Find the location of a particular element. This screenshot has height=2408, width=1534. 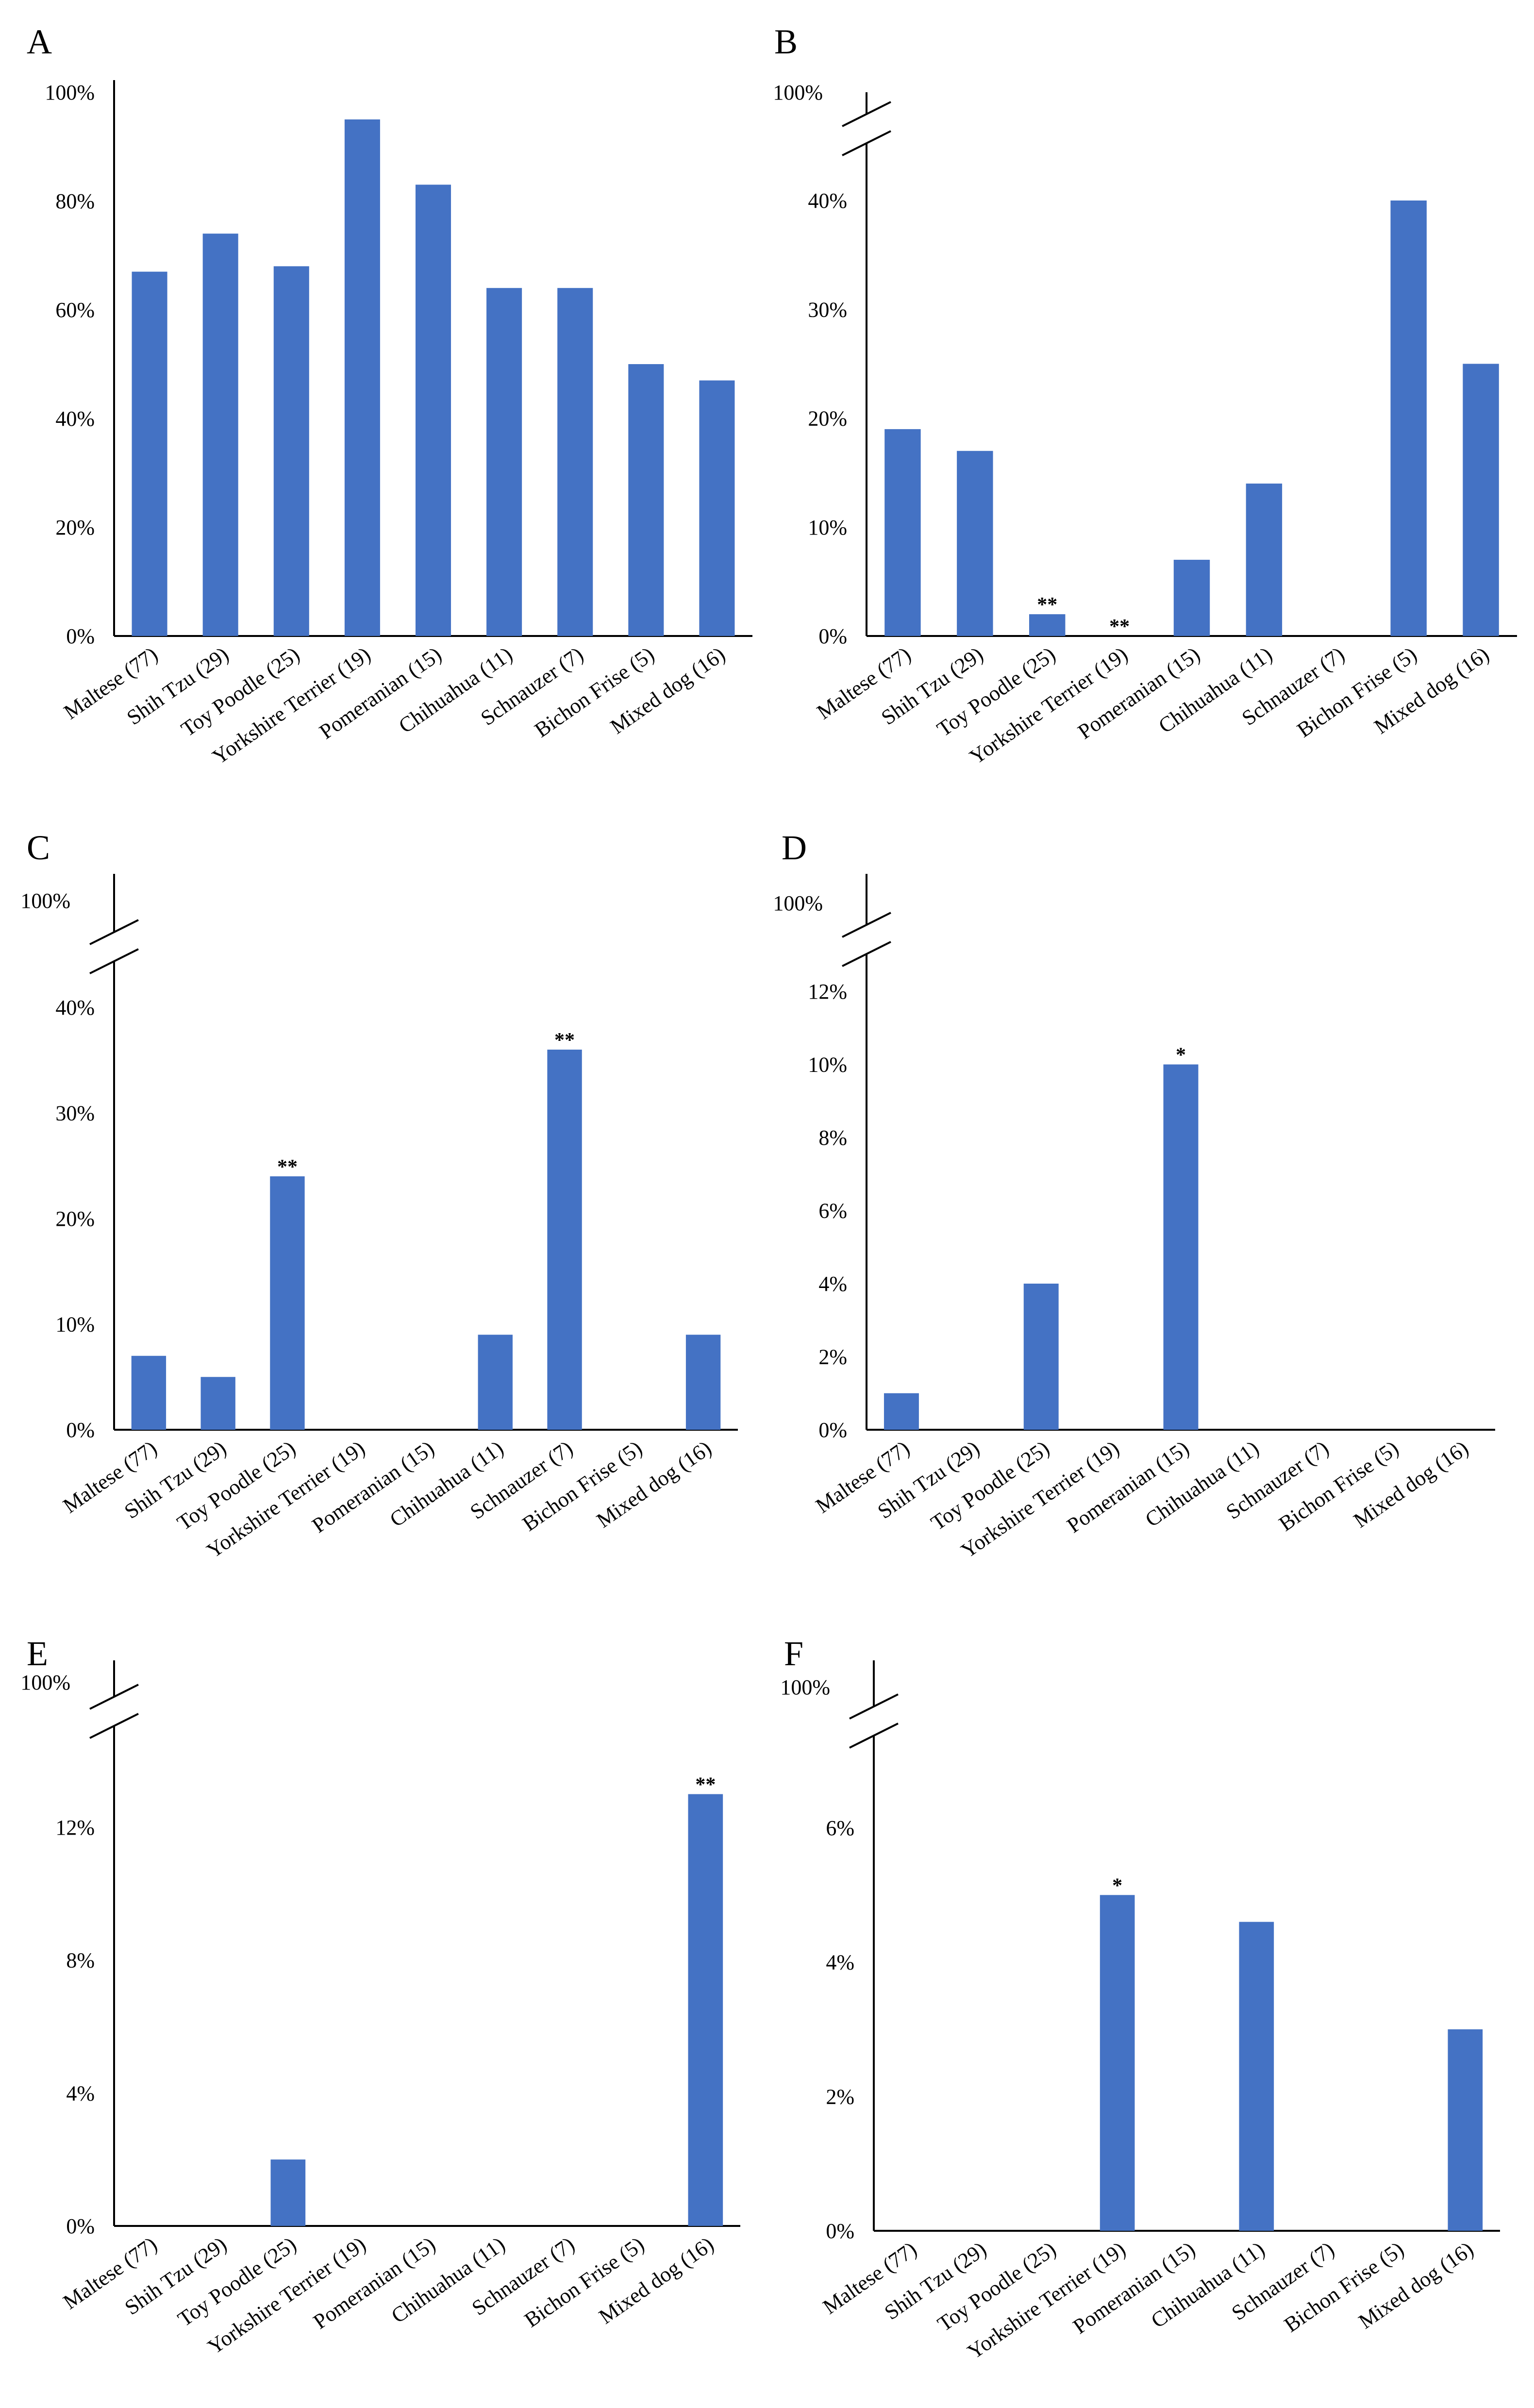

panel-letter: B is located at coordinates (786, 41).